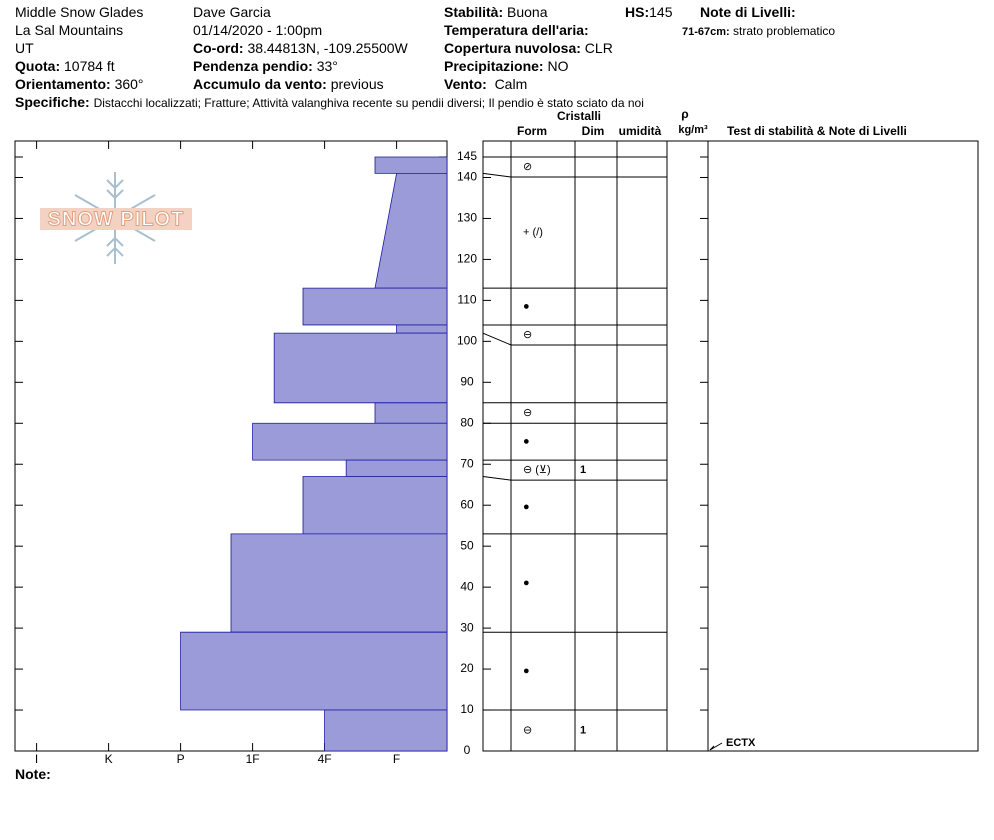 This screenshot has width=994, height=840. Describe the element at coordinates (260, 84) in the screenshot. I see `label: Accumulo da vento:` at that location.